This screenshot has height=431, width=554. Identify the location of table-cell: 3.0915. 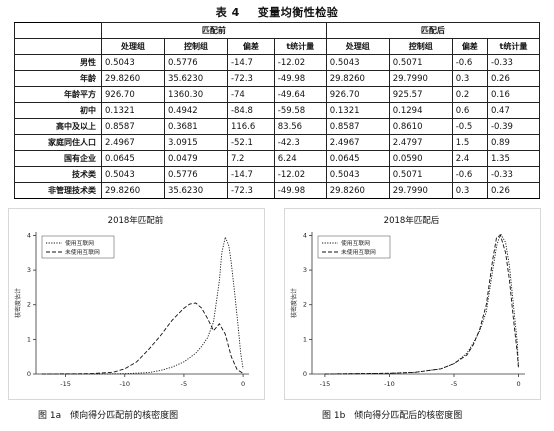
(195, 142).